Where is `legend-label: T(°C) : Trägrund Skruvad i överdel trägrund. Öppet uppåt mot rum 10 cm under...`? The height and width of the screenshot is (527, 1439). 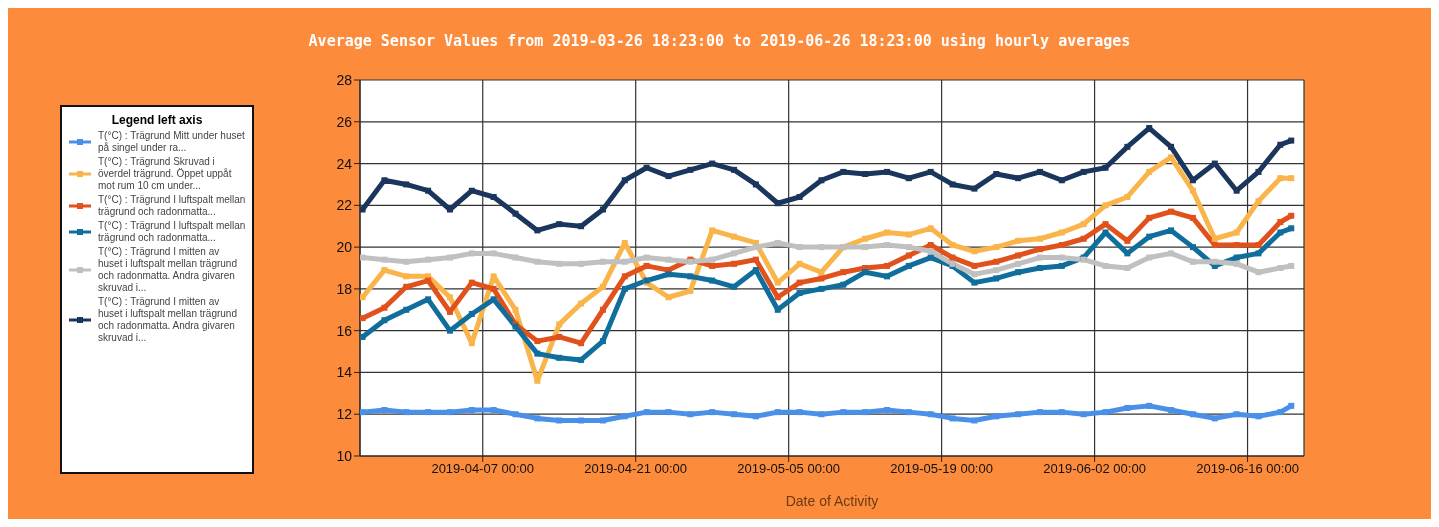 legend-label: T(°C) : Trägrund Skruvad i överdel trägrund. Öppet uppåt mot rum 10 cm under... is located at coordinates (165, 174).